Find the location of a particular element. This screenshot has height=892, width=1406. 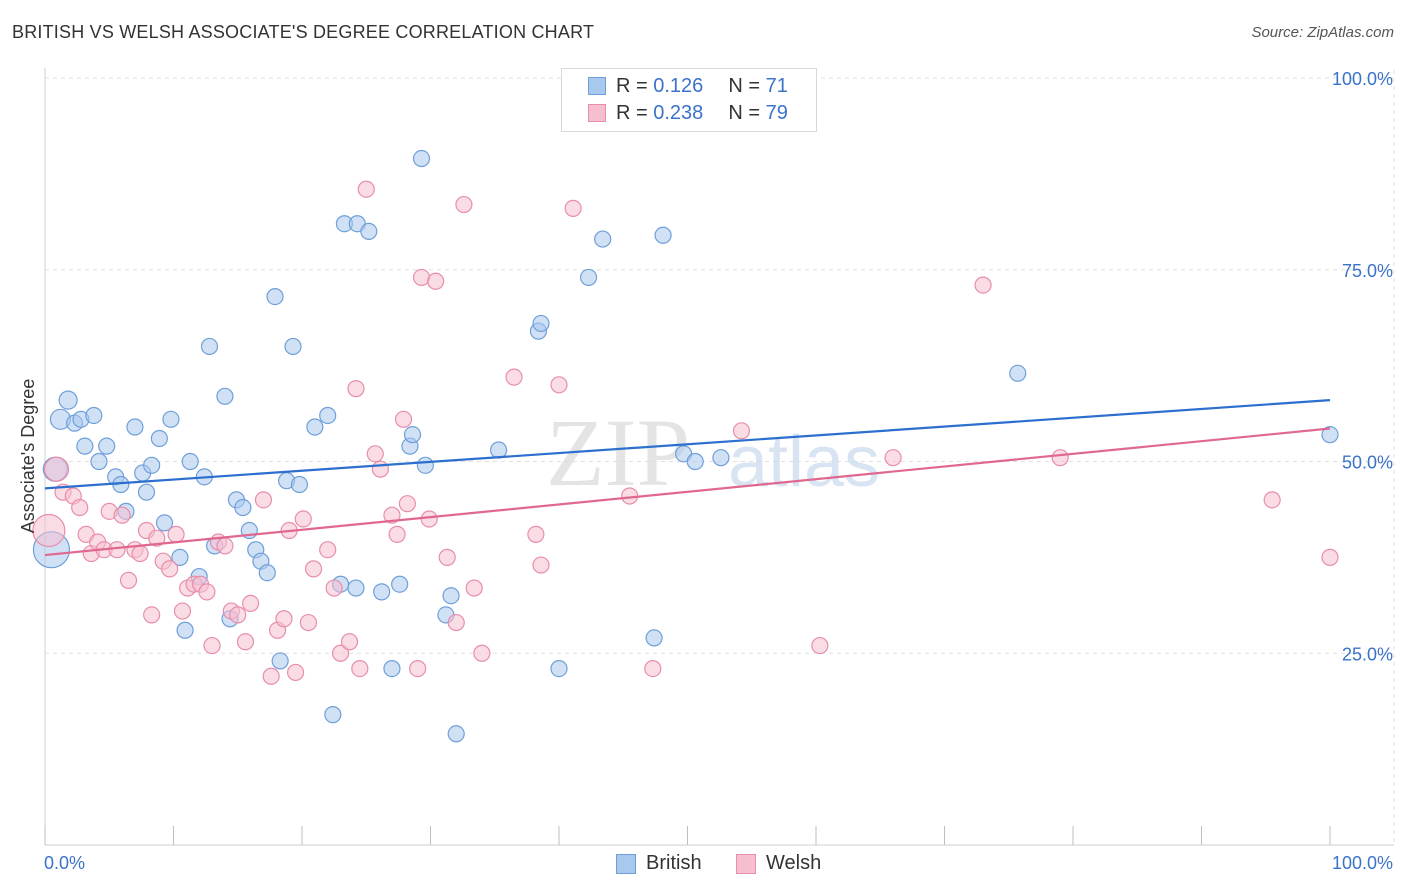

y-tick-label: 75.0% is located at coordinates (1367, 271).